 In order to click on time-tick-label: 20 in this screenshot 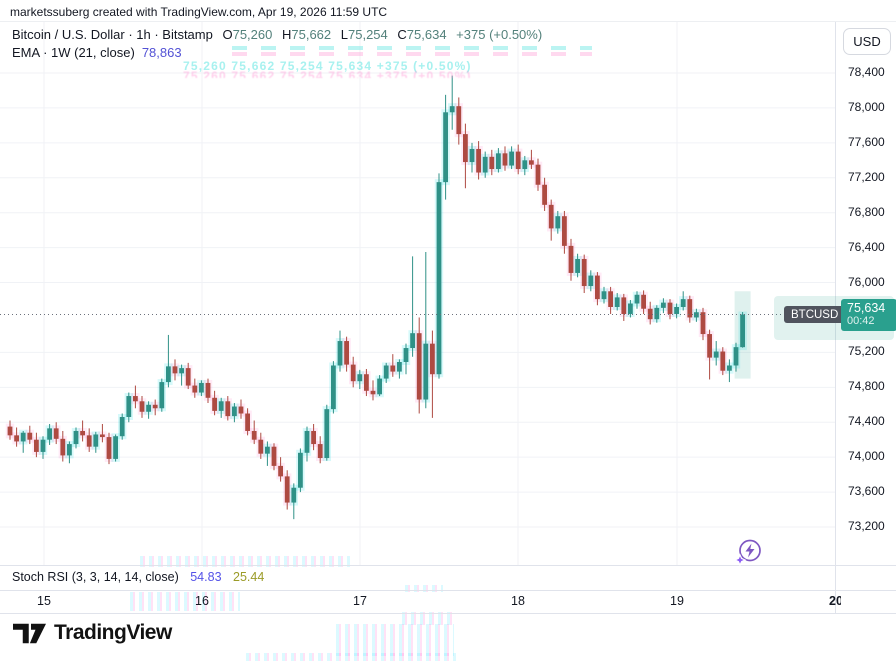, I will do `click(835, 601)`.